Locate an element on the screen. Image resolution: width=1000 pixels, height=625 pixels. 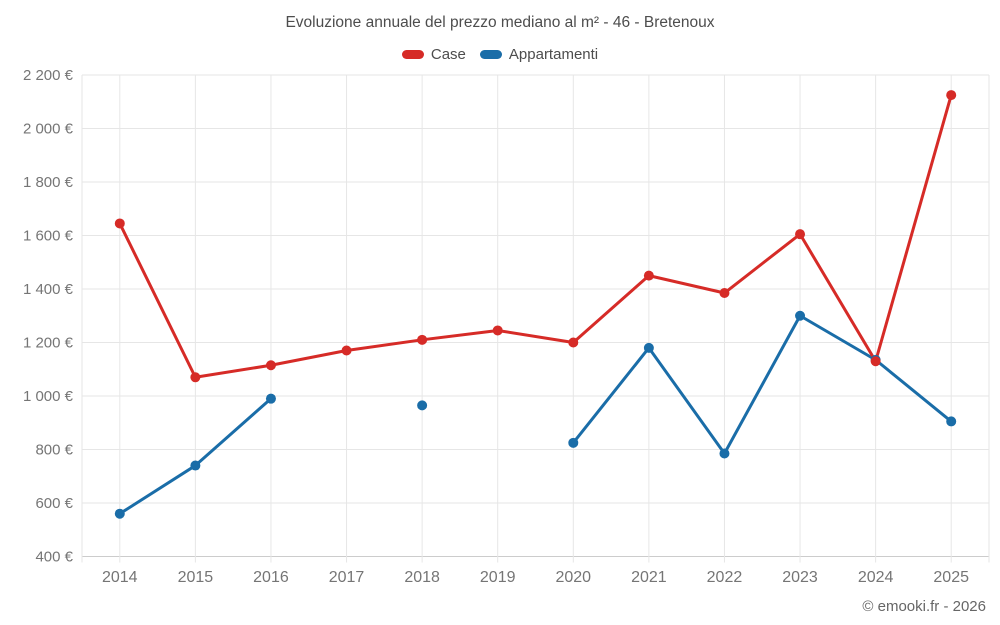
data-point-case-2015 is located at coordinates (195, 377).